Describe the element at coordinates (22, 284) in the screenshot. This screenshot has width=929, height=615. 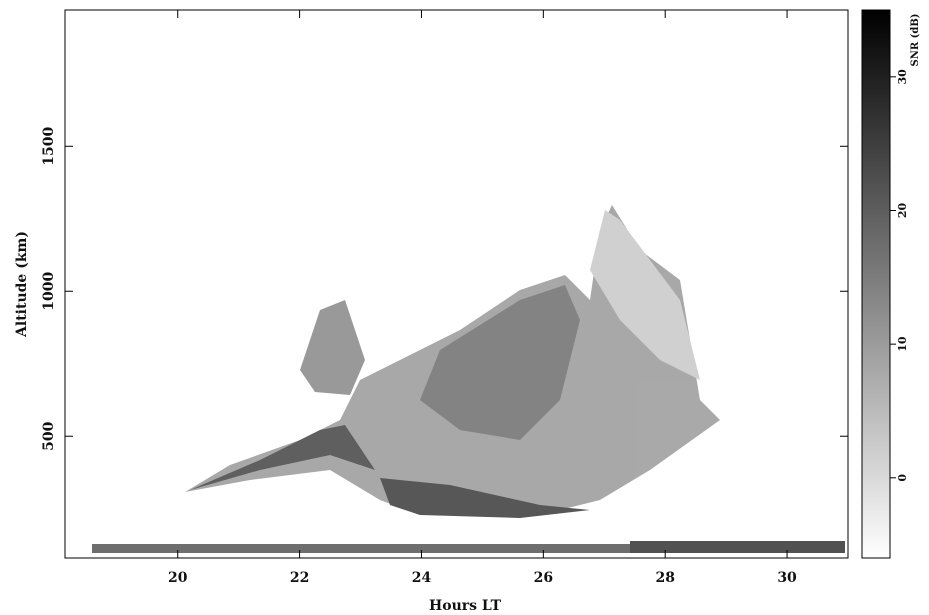
I see `y-axis-label: Altitude (km)` at that location.